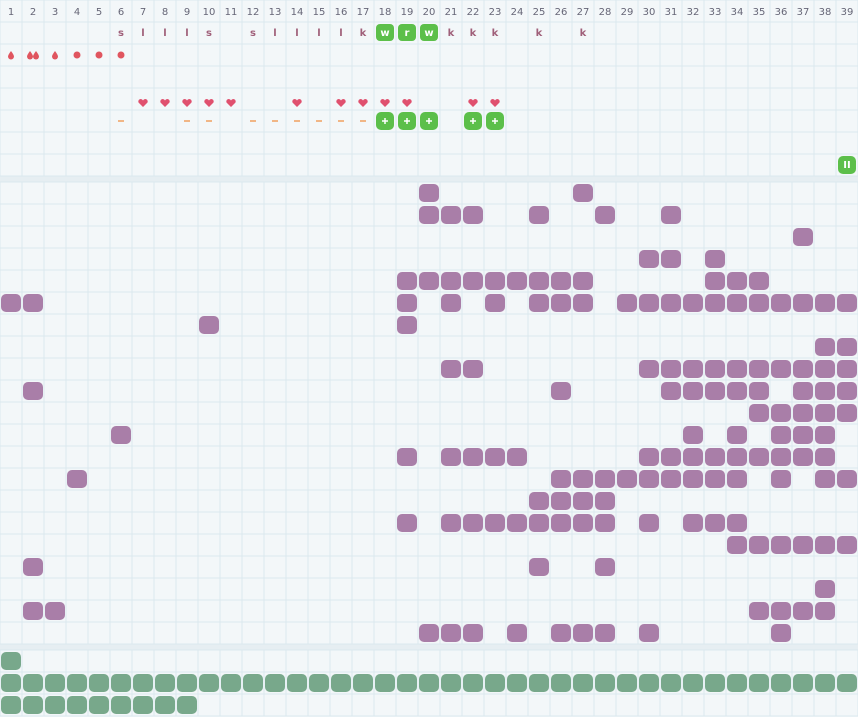 The height and width of the screenshot is (717, 858). I want to click on column-number: 39, so click(847, 12).